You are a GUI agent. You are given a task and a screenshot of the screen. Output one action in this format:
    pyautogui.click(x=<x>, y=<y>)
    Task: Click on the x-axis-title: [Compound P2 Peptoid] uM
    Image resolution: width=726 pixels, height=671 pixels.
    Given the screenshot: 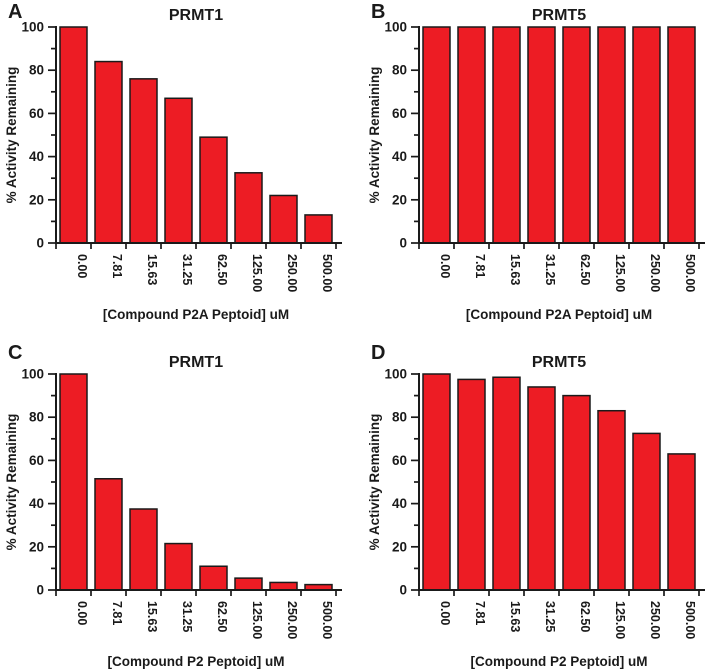 What is the action you would take?
    pyautogui.click(x=559, y=661)
    